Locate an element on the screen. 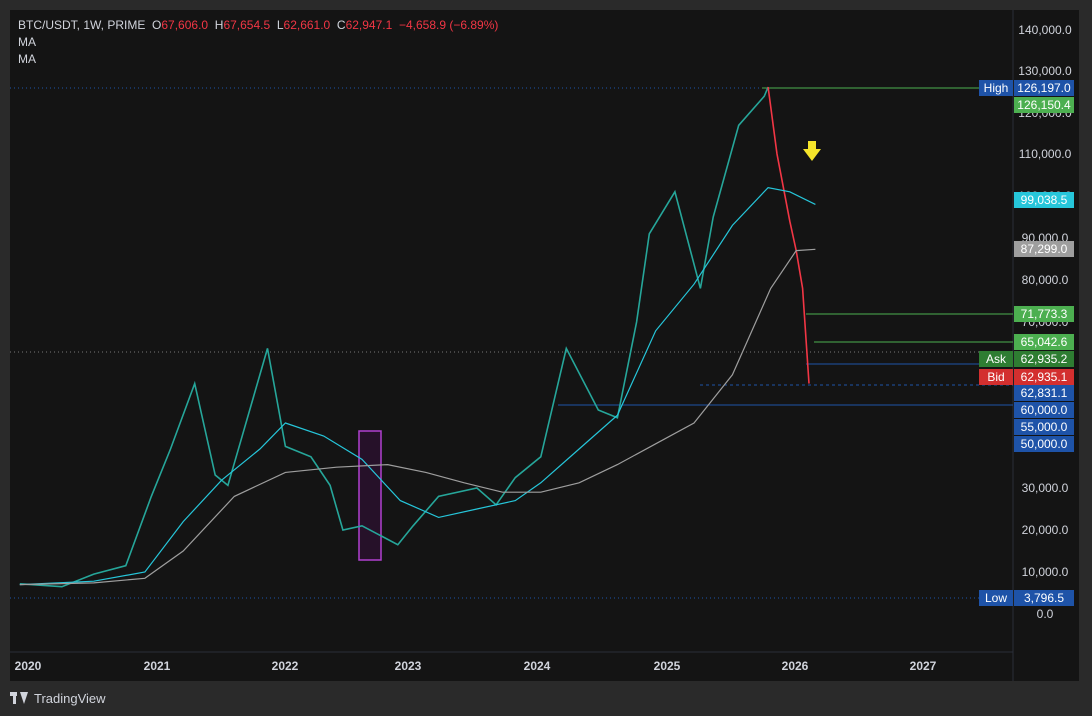 The image size is (1092, 716). change-value: −4,658.9 (−6.89%) is located at coordinates (448, 25).